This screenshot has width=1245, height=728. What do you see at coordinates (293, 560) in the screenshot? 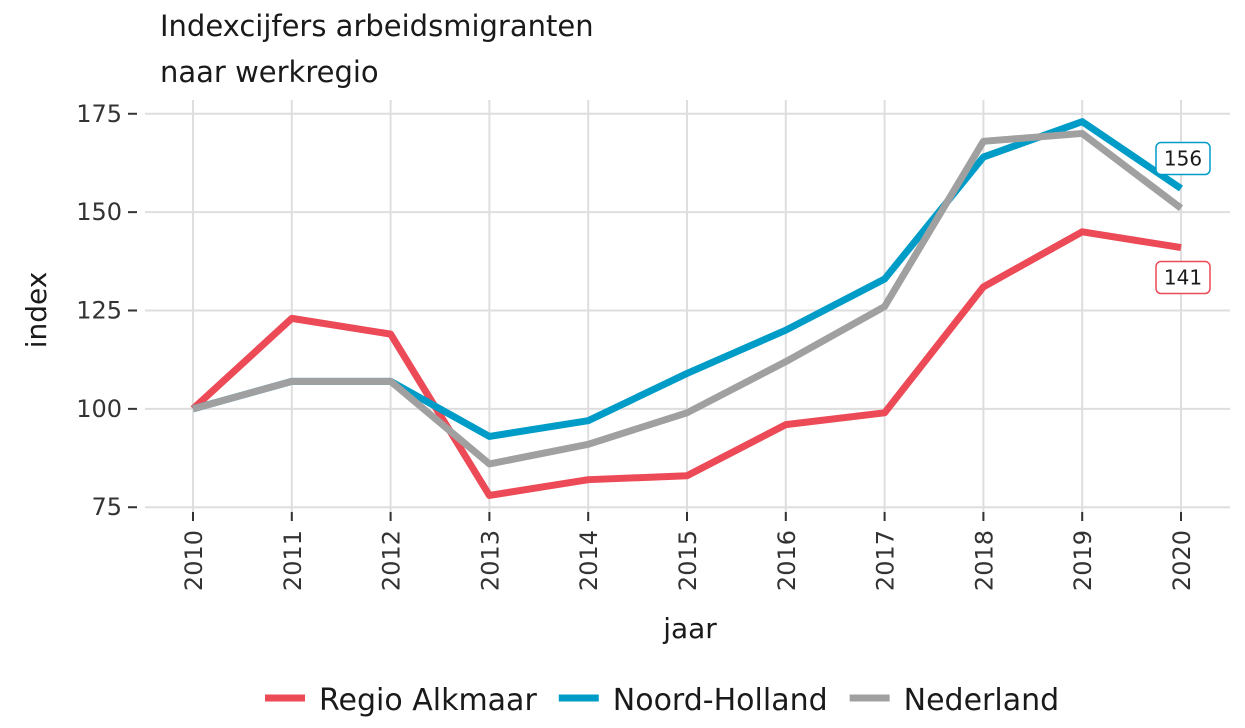
I see `x-tick-label: 2011` at bounding box center [293, 560].